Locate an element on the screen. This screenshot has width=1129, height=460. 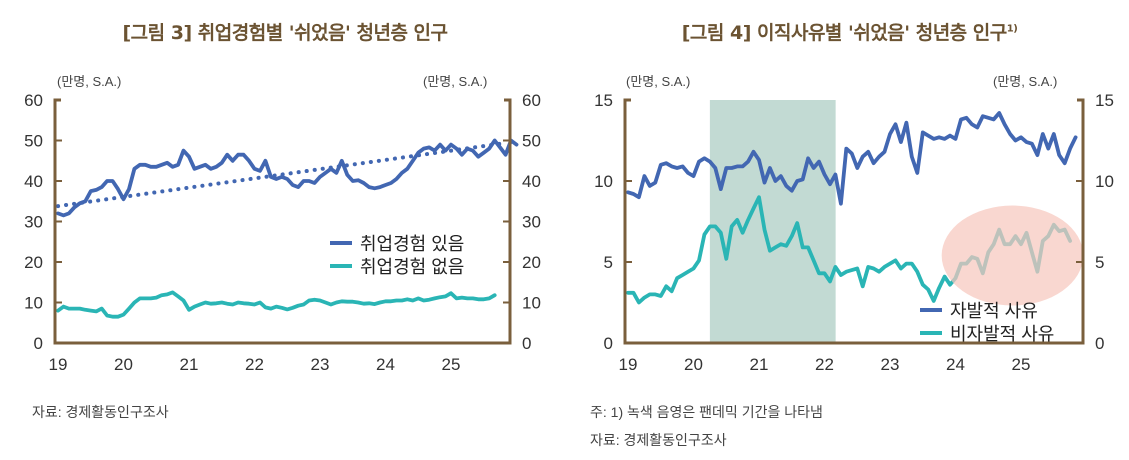
chart-title-right: [그림 4] 이직사유별 '쉬었음' 청년층 인구1) is located at coordinates (849, 31).